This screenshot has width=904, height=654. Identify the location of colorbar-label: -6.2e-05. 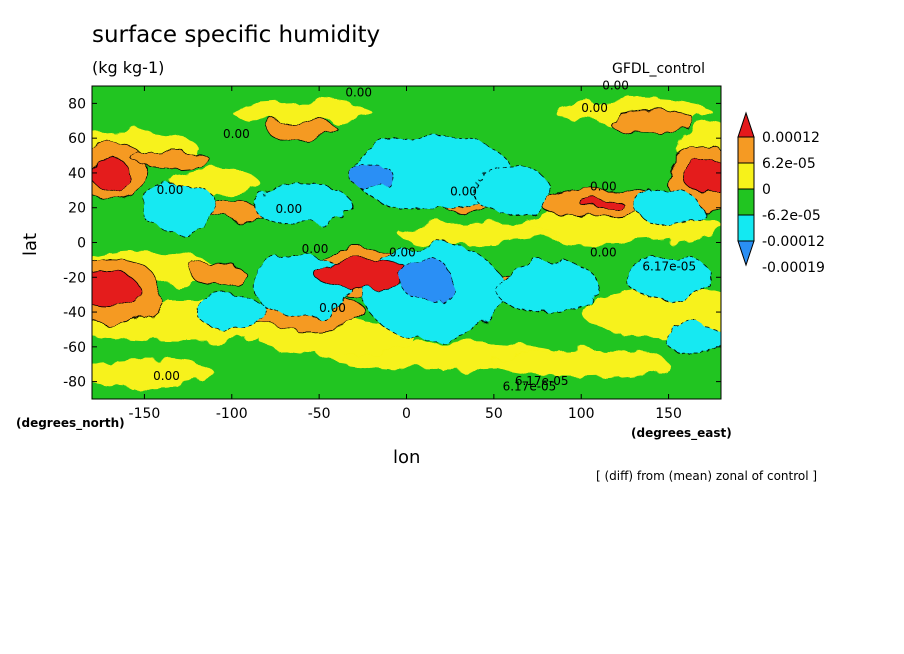
(791, 216).